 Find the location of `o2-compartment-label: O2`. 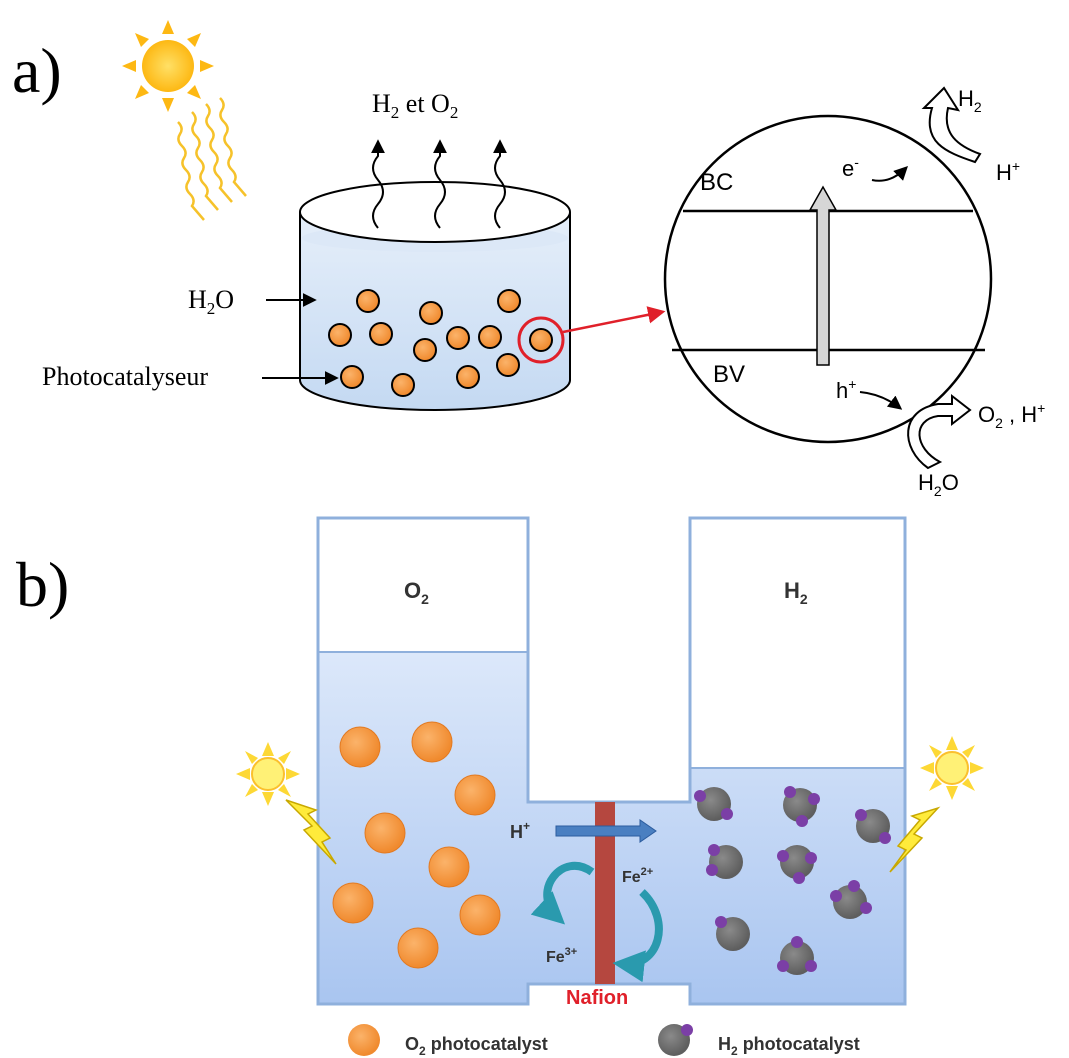

o2-compartment-label: O2 is located at coordinates (416, 592).